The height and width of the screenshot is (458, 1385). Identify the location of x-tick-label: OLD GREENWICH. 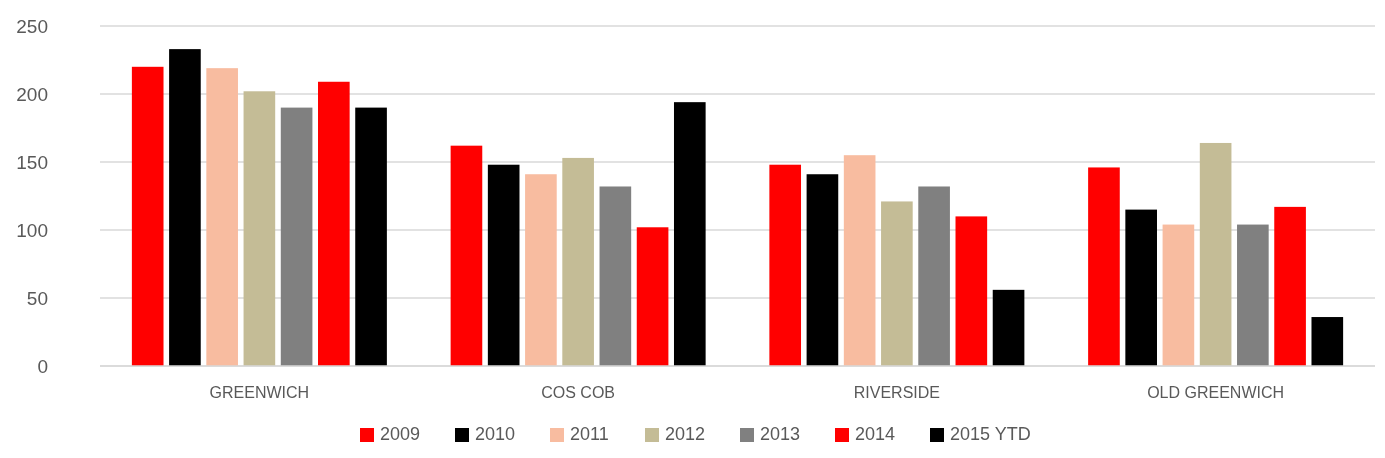
(1216, 392).